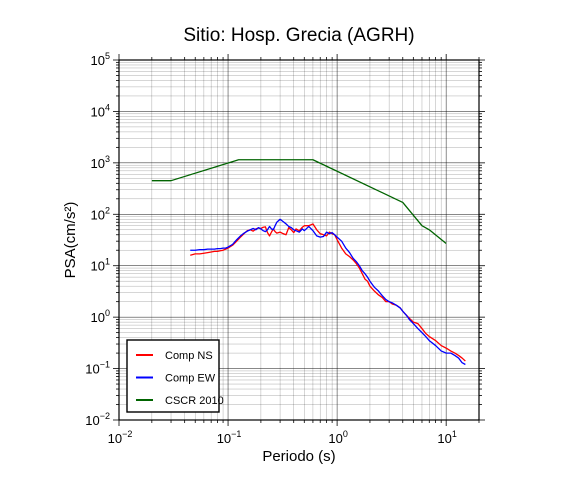  I want to click on x-tick-label: 10⁰, so click(337, 437).